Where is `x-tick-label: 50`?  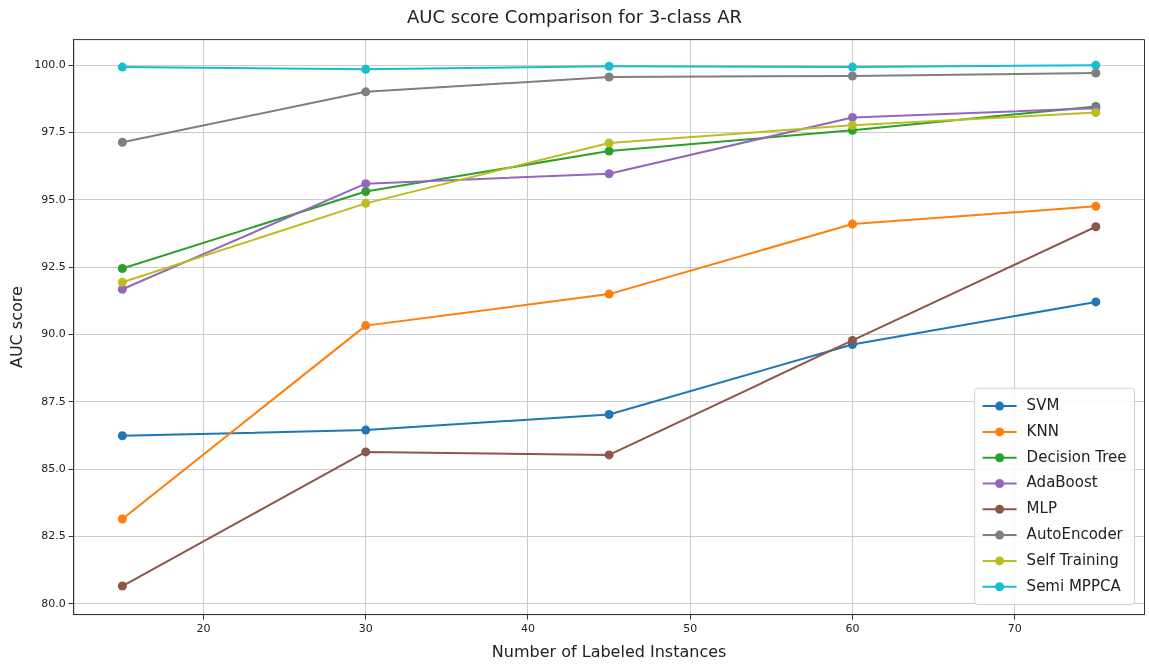 x-tick-label: 50 is located at coordinates (690, 629).